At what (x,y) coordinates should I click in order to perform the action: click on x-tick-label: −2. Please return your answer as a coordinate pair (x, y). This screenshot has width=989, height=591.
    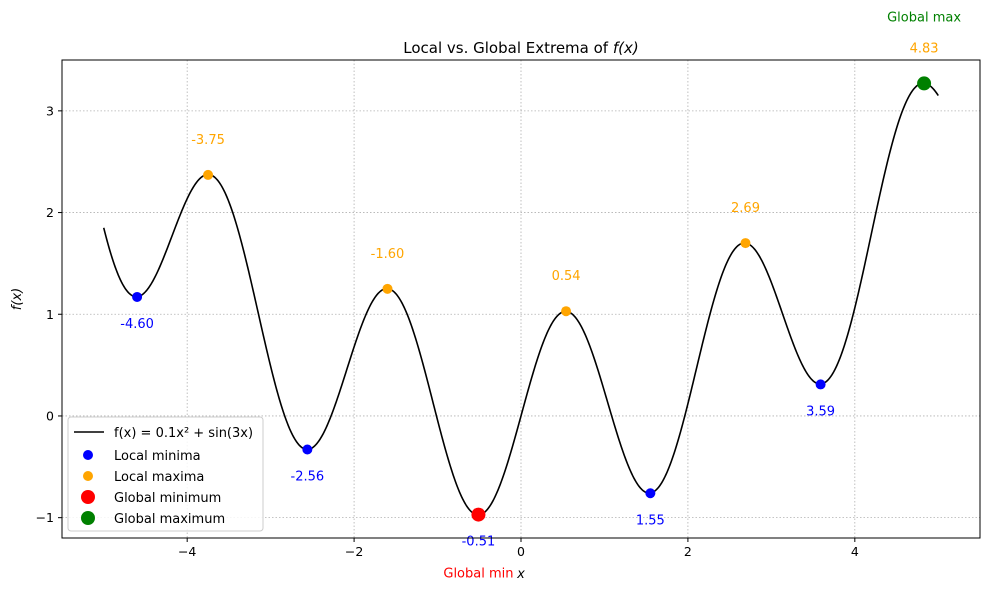
    Looking at the image, I should click on (354, 551).